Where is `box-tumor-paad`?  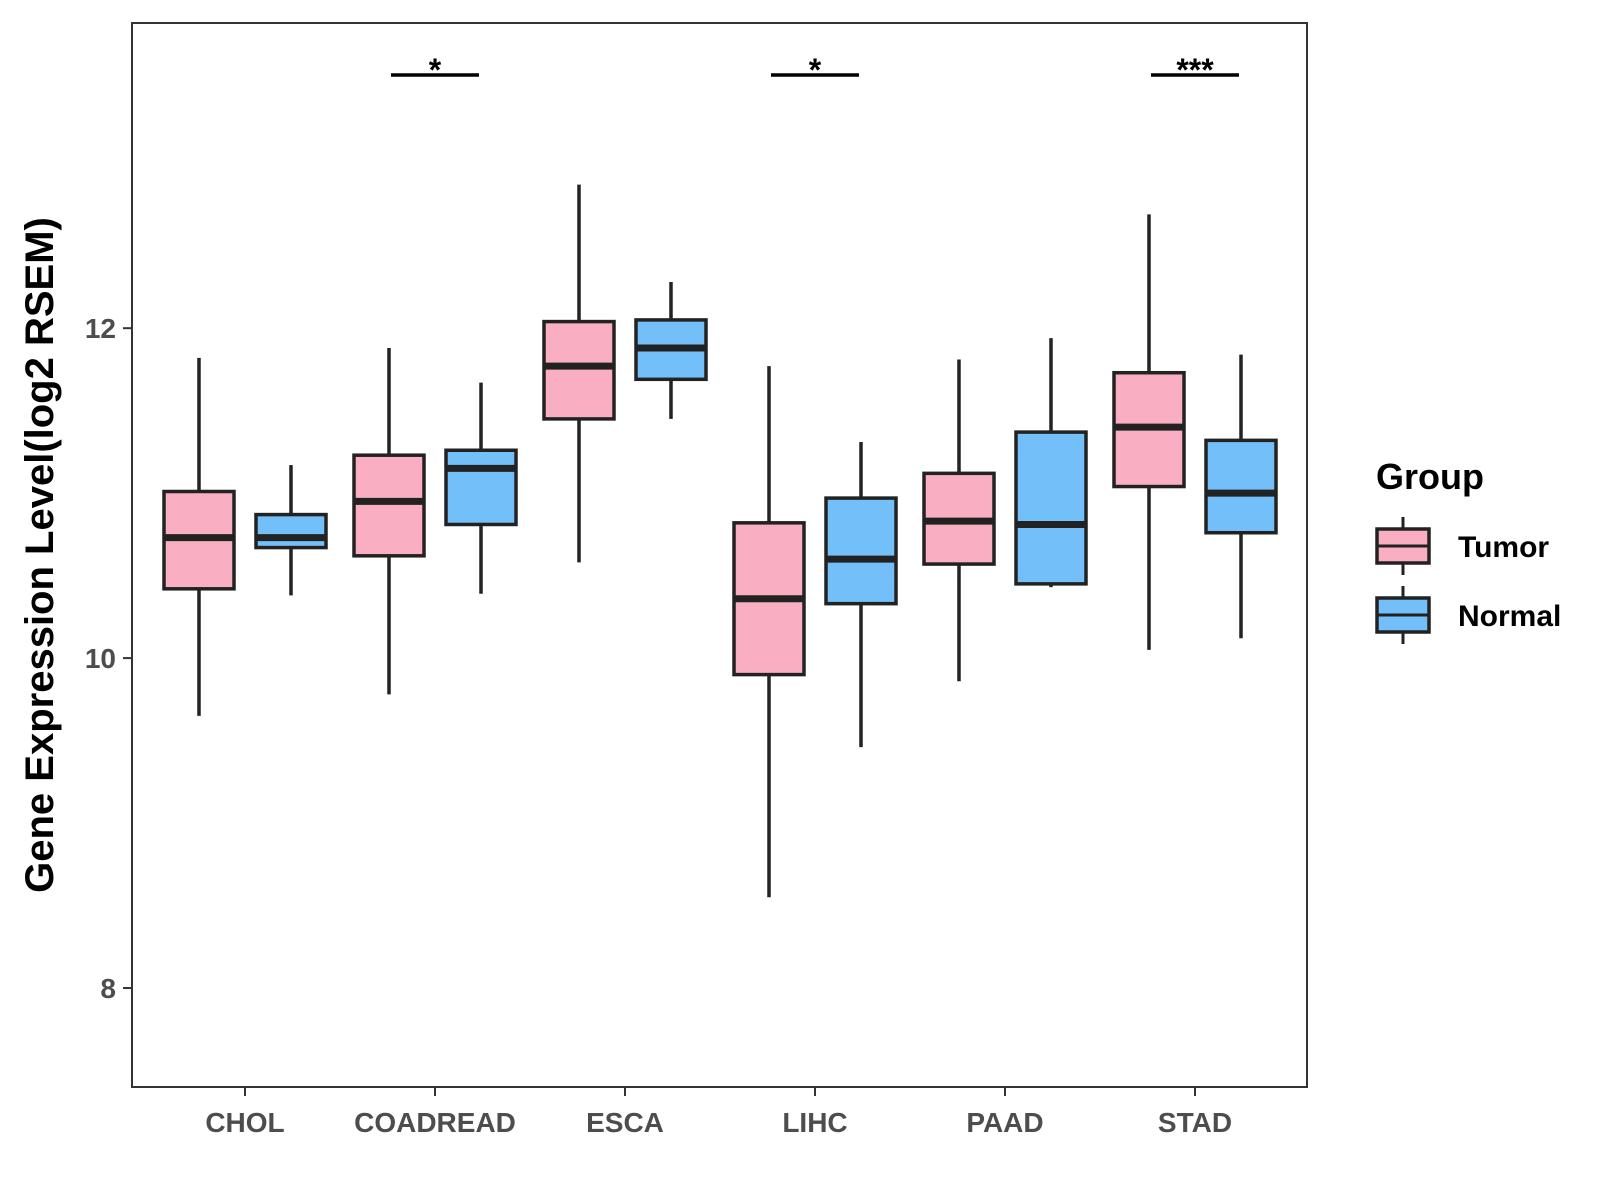
box-tumor-paad is located at coordinates (959, 520).